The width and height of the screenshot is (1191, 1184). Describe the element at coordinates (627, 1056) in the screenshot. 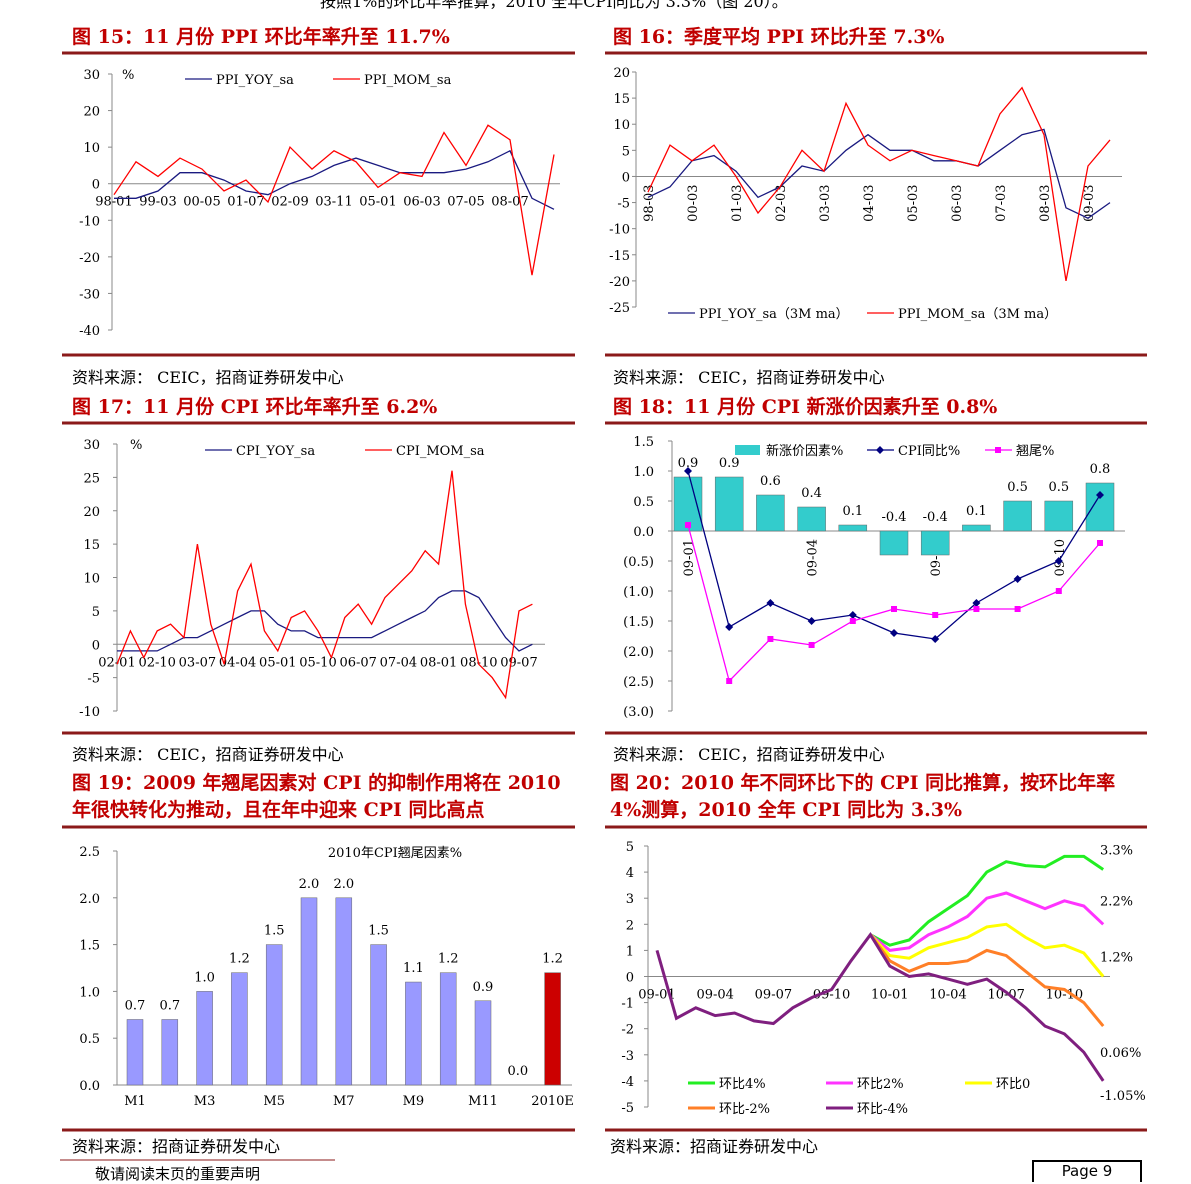

I see `y-tick-label: -3` at that location.